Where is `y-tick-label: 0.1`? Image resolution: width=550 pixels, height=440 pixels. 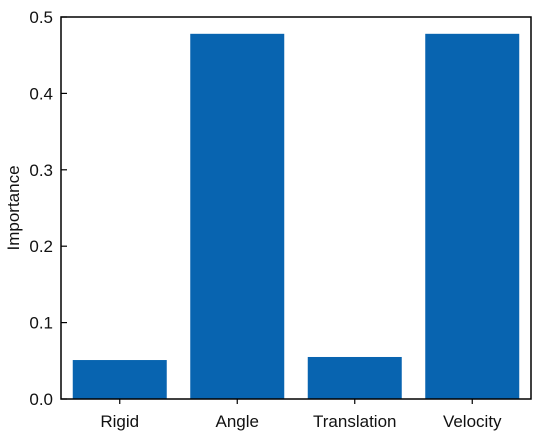
y-tick-label: 0.1 is located at coordinates (41, 323).